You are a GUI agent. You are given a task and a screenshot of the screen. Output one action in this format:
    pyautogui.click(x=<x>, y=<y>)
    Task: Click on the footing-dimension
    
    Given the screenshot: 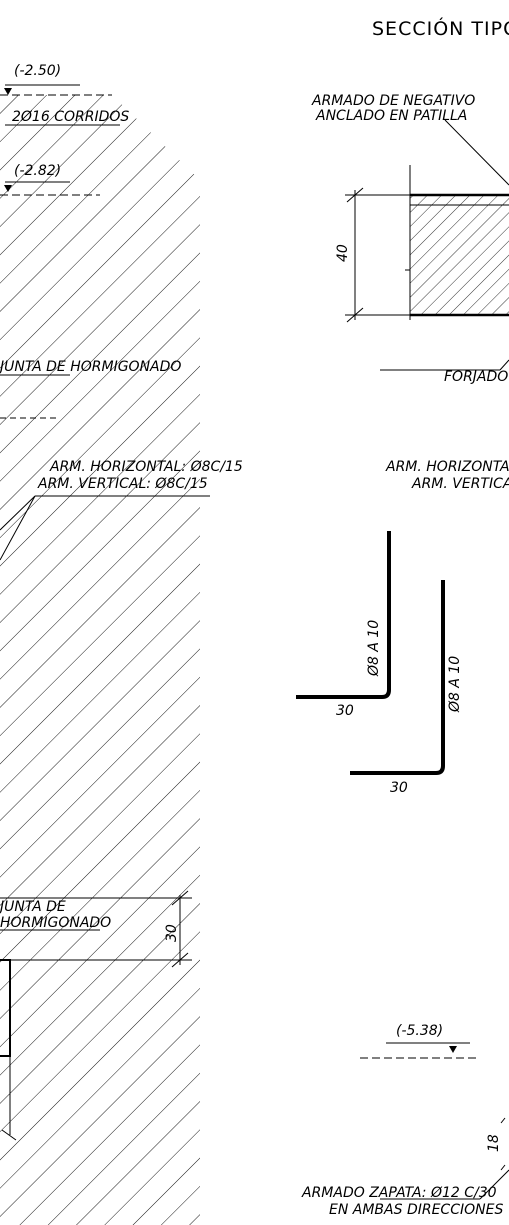 What is the action you would take?
    pyautogui.click(x=96, y=929)
    